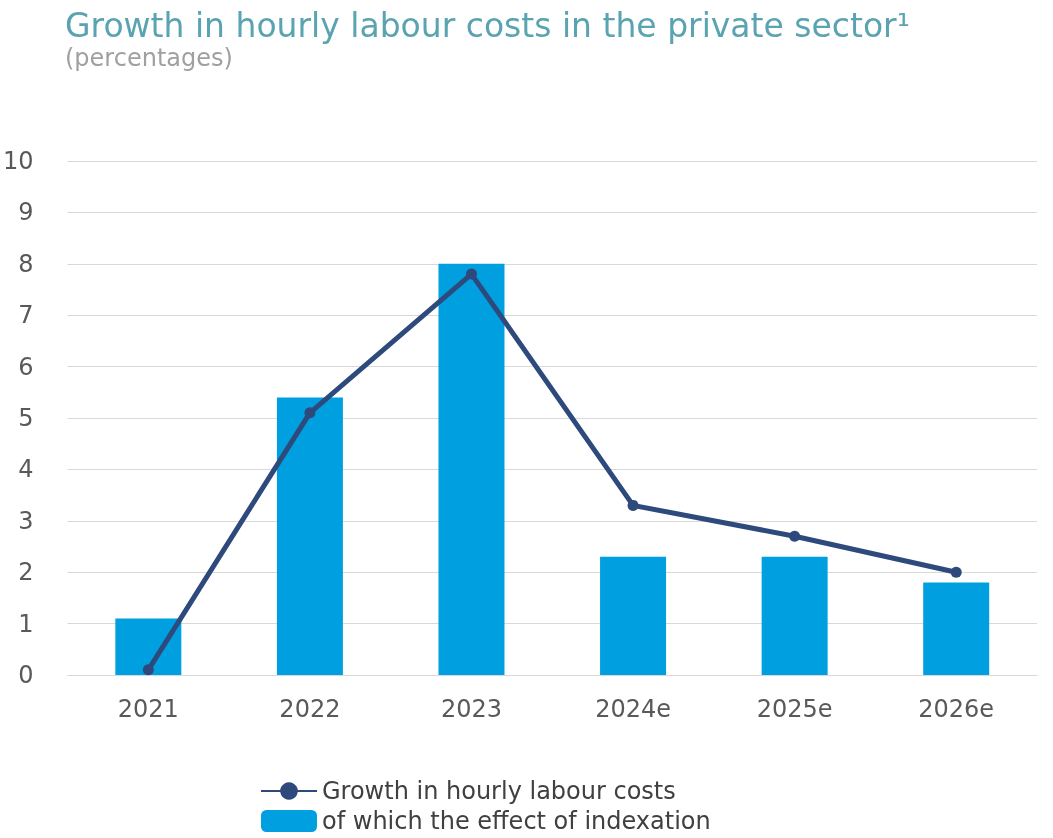 The height and width of the screenshot is (838, 1053). I want to click on y-tick-label: 2, so click(26, 572).